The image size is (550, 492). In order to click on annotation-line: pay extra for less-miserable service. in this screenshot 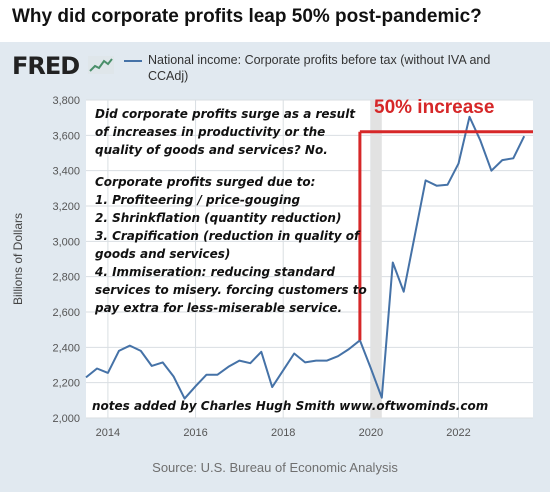, I will do `click(218, 308)`.